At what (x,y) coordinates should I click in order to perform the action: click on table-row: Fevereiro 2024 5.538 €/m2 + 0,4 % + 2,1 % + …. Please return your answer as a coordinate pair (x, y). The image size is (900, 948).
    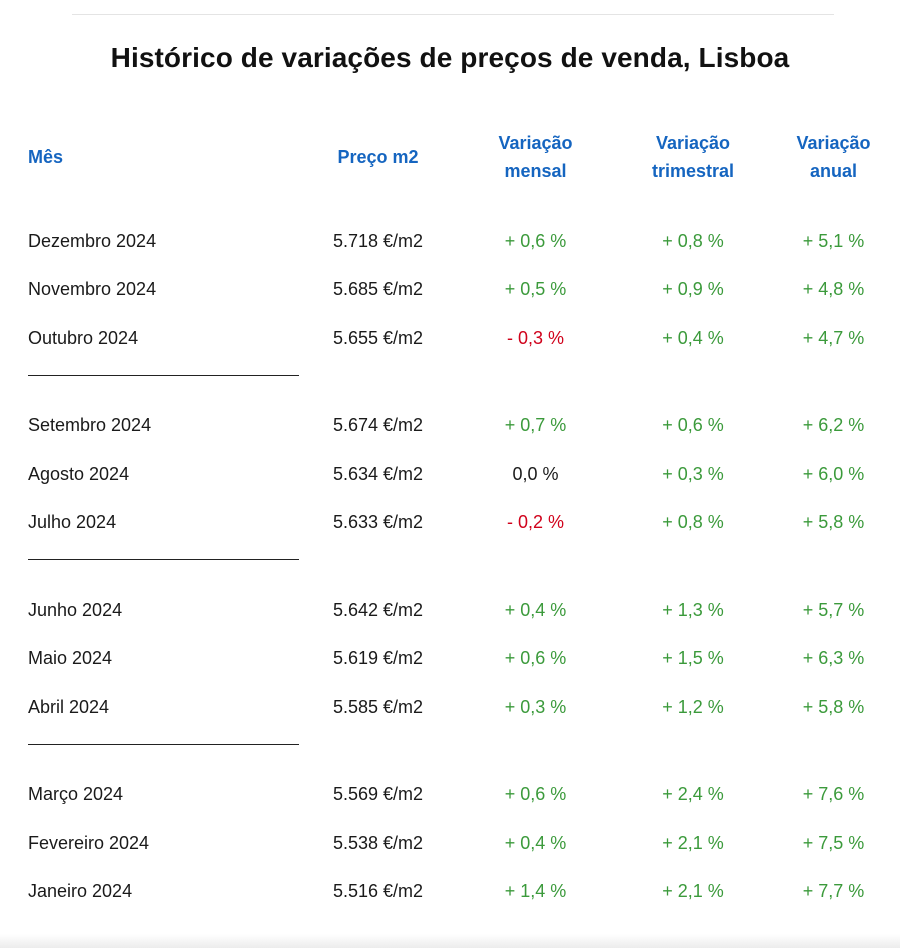
    Looking at the image, I should click on (461, 843).